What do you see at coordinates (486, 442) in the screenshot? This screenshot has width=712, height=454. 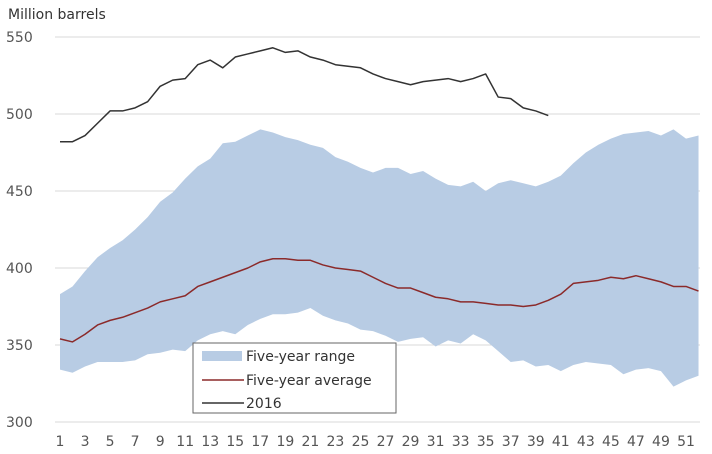 I see `x-tick-label: 35` at bounding box center [486, 442].